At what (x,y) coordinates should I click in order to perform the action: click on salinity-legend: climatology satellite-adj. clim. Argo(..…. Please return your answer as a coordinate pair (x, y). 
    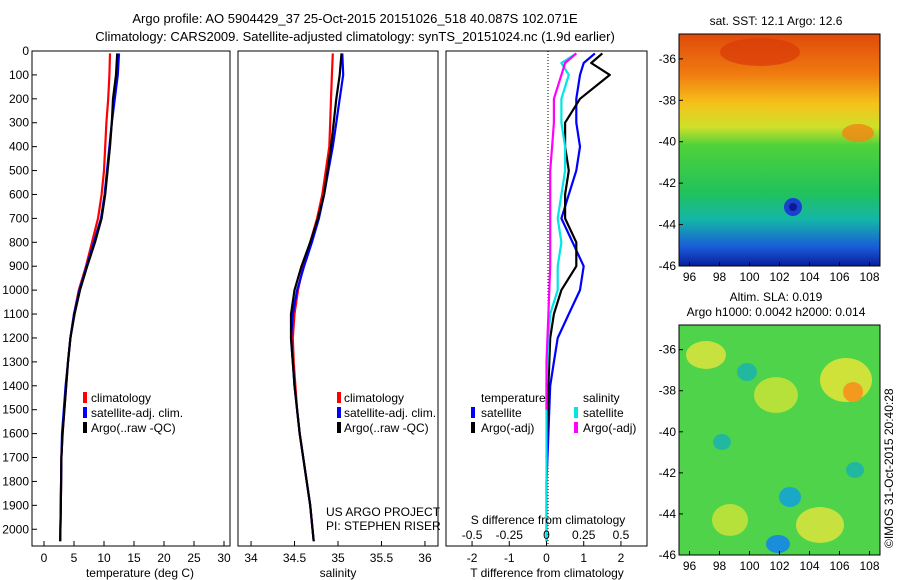
    Looking at the image, I should click on (386, 413).